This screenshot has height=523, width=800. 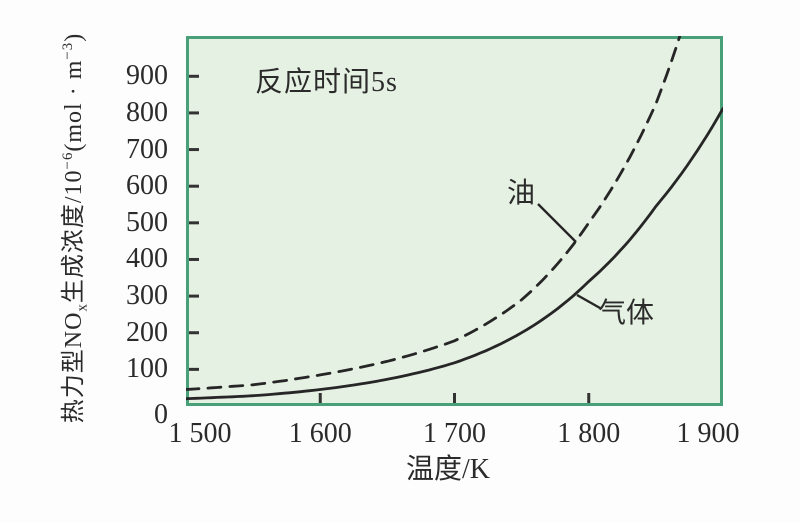 What do you see at coordinates (557, 223) in the screenshot?
I see `oil-pointer-line` at bounding box center [557, 223].